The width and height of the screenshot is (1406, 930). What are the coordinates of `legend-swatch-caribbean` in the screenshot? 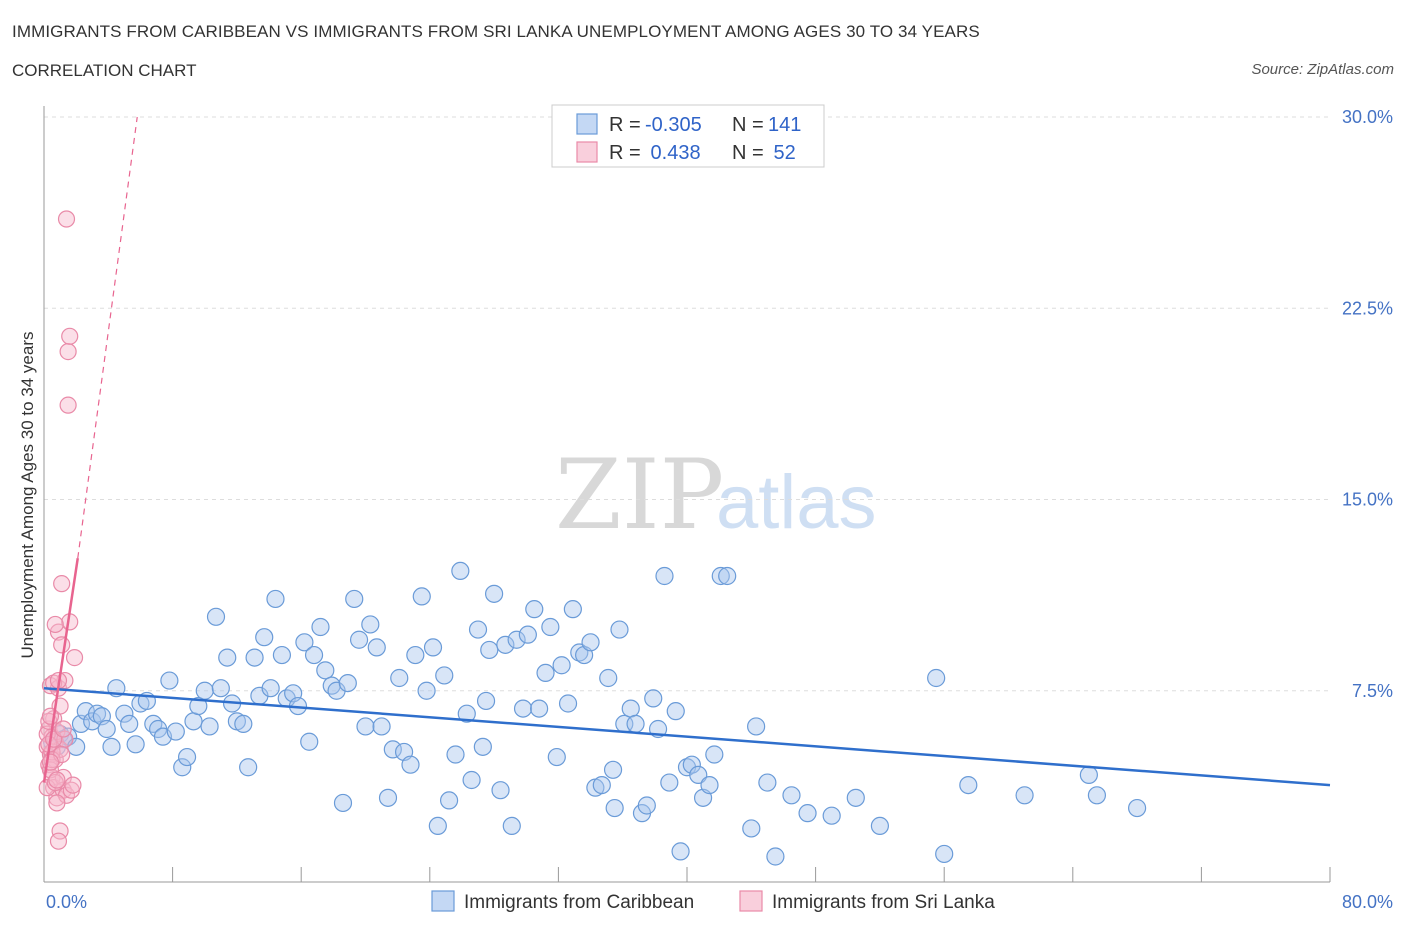 It's located at (587, 124).